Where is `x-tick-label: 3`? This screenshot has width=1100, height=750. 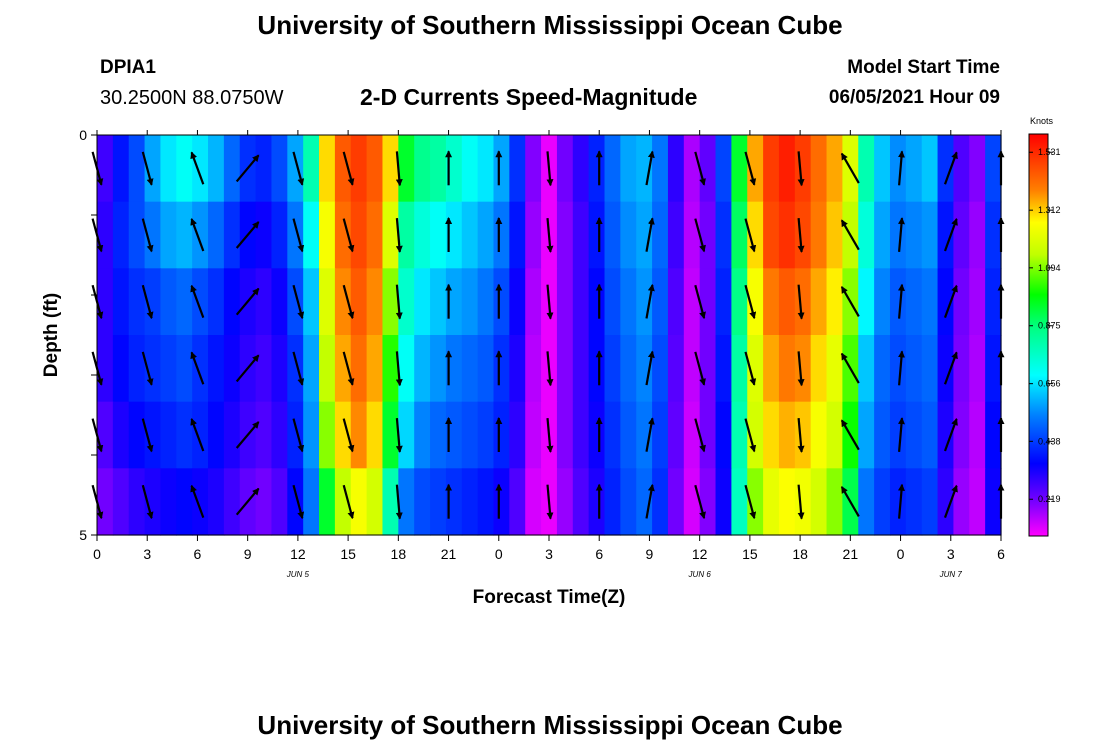
x-tick-label: 3 is located at coordinates (951, 554).